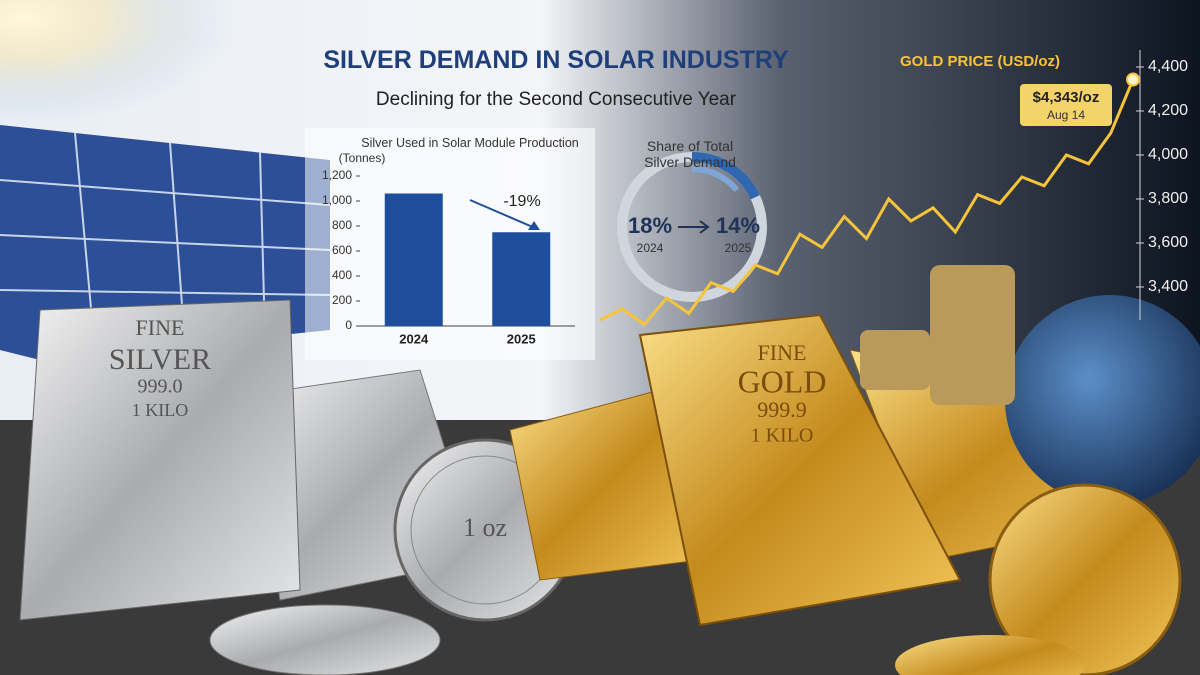 This screenshot has height=675, width=1200. I want to click on arrow, so click(694, 227).